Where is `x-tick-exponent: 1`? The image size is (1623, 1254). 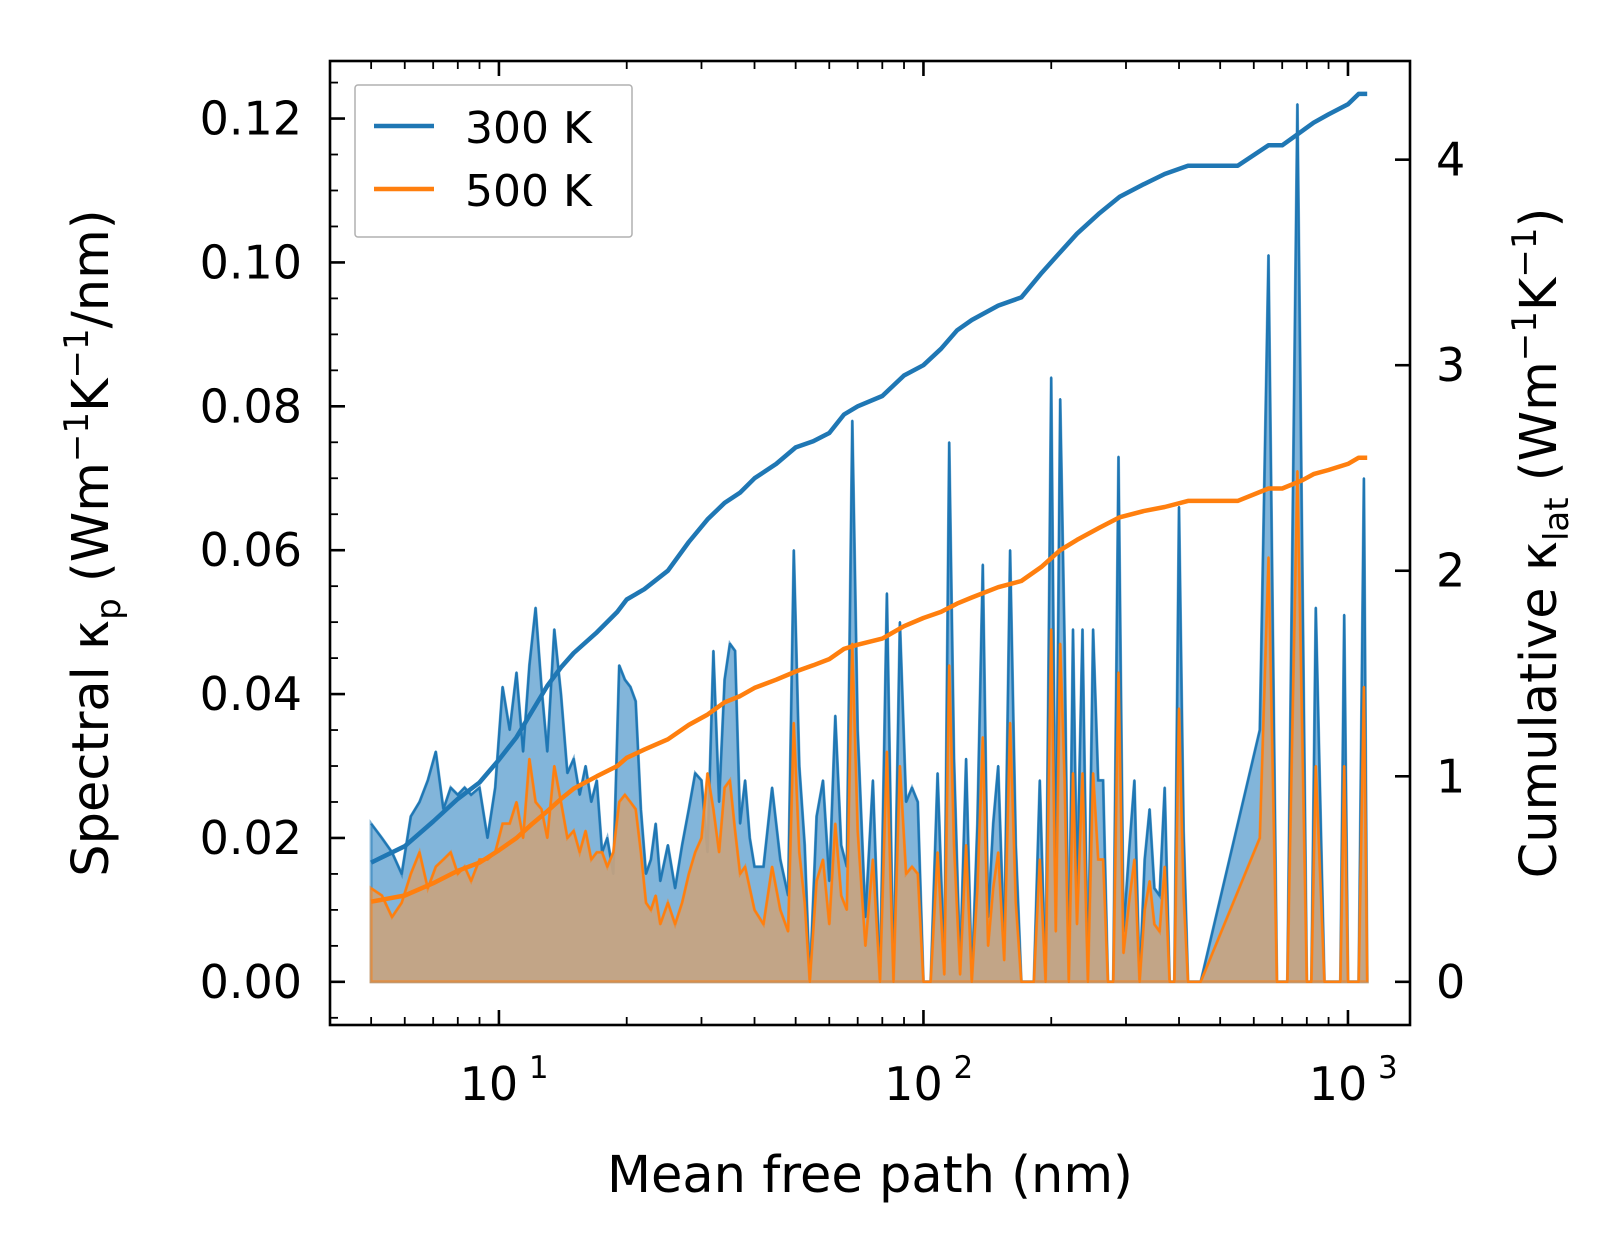
x-tick-exponent: 1 is located at coordinates (539, 1068).